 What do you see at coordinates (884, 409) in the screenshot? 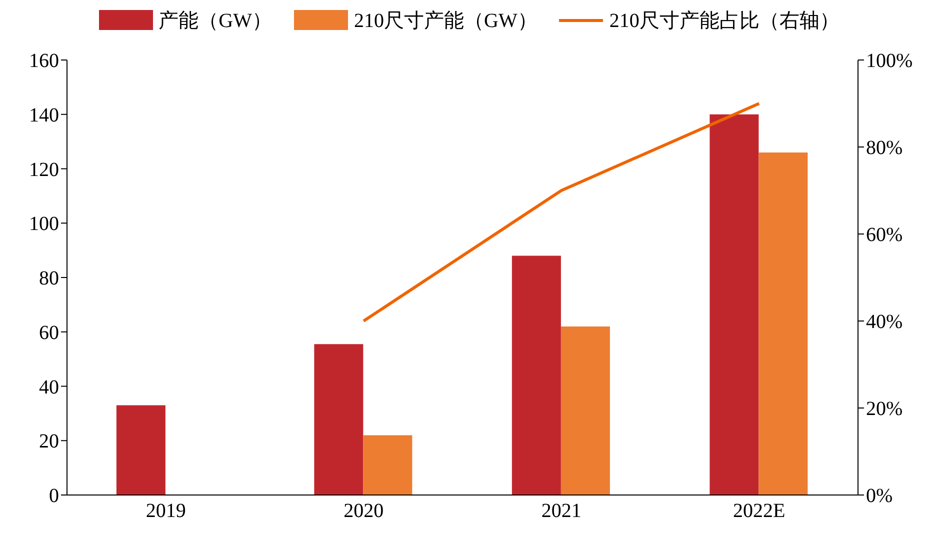
I see `y2-tick-label: 20%` at bounding box center [884, 409].